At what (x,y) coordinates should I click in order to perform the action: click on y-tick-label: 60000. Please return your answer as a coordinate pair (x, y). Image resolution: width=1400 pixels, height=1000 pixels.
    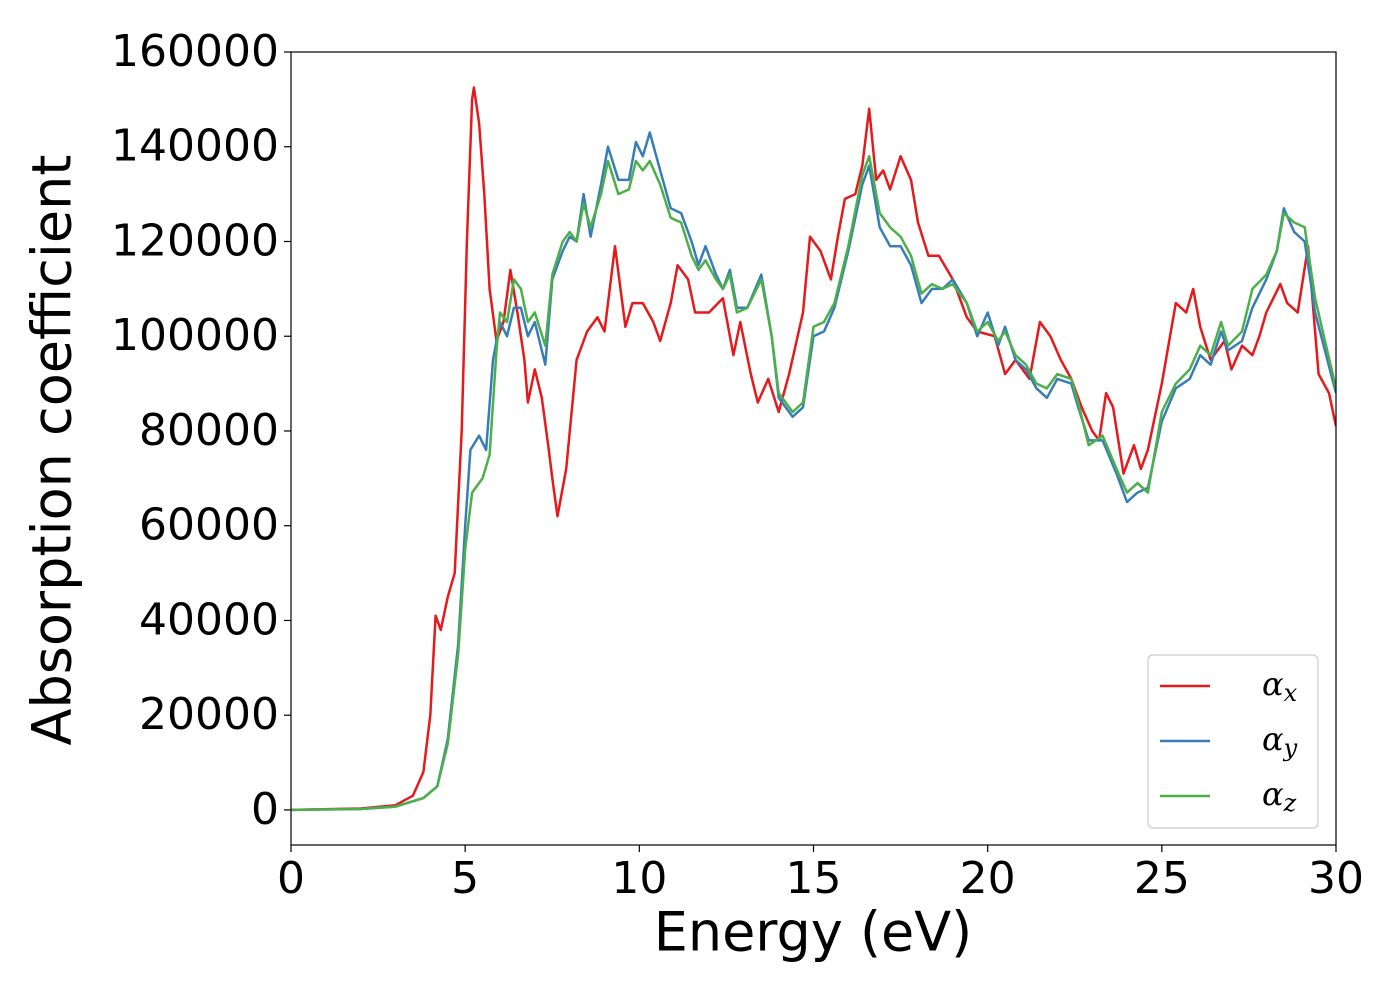
    Looking at the image, I should click on (209, 525).